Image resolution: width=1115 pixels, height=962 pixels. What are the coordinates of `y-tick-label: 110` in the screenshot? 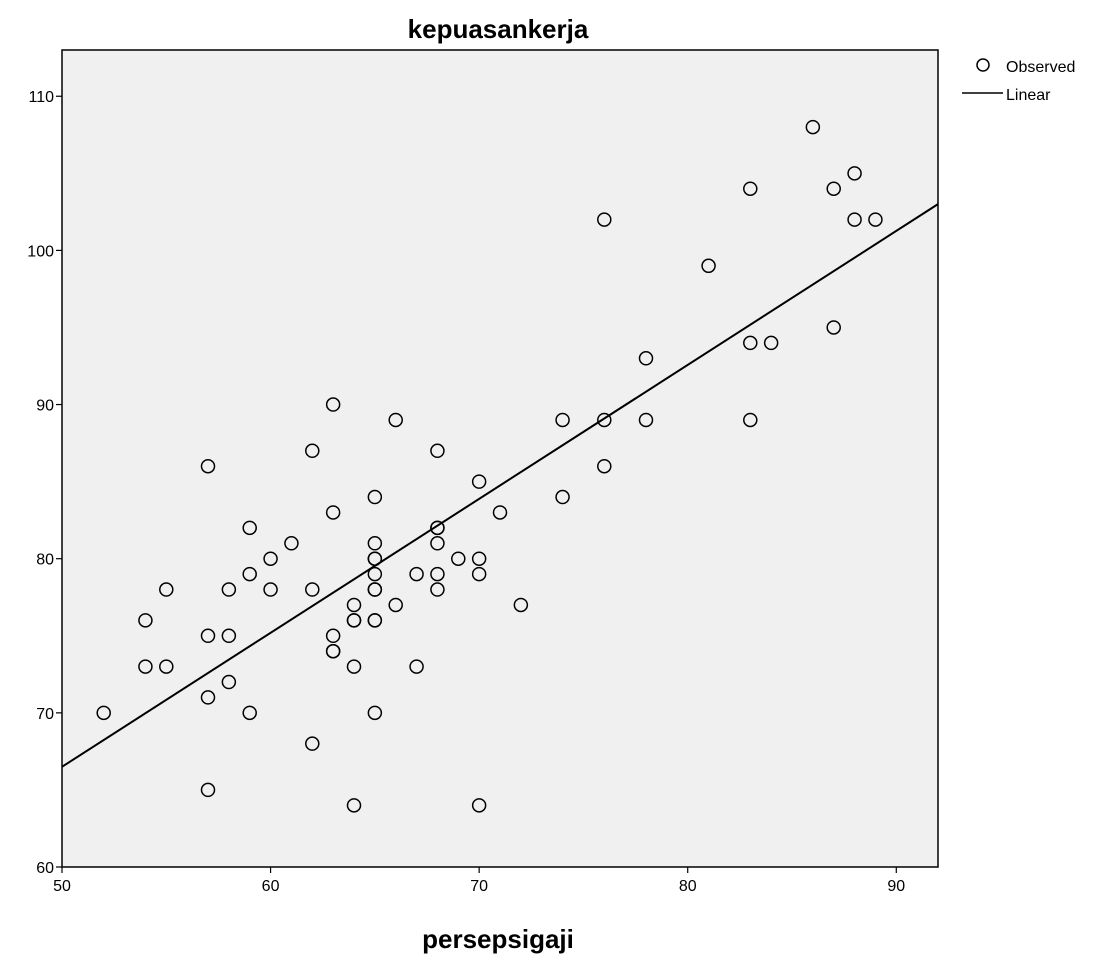 It's located at (41, 97).